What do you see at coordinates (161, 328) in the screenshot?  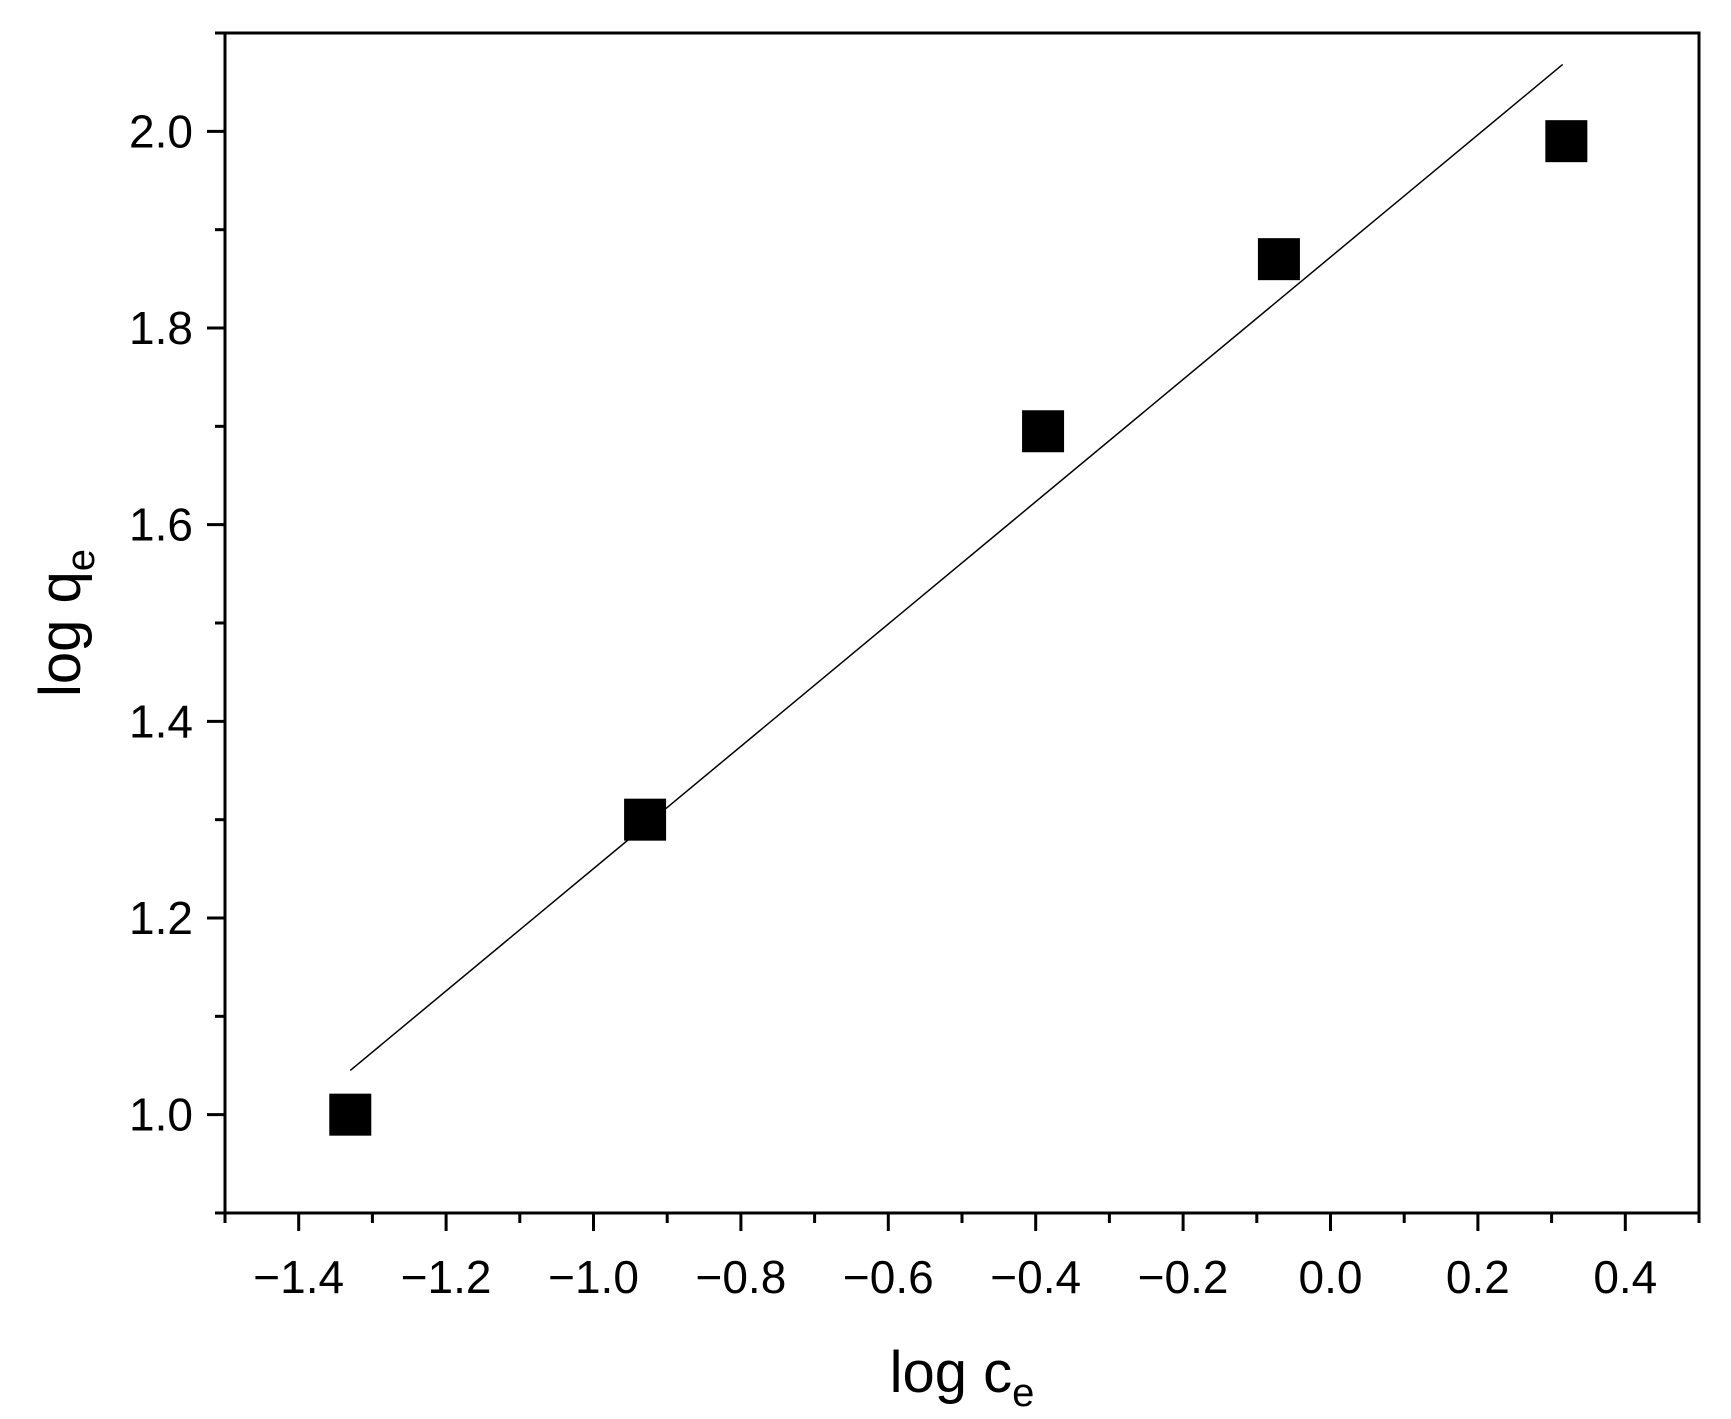 I see `y-tick-label: 1.8` at bounding box center [161, 328].